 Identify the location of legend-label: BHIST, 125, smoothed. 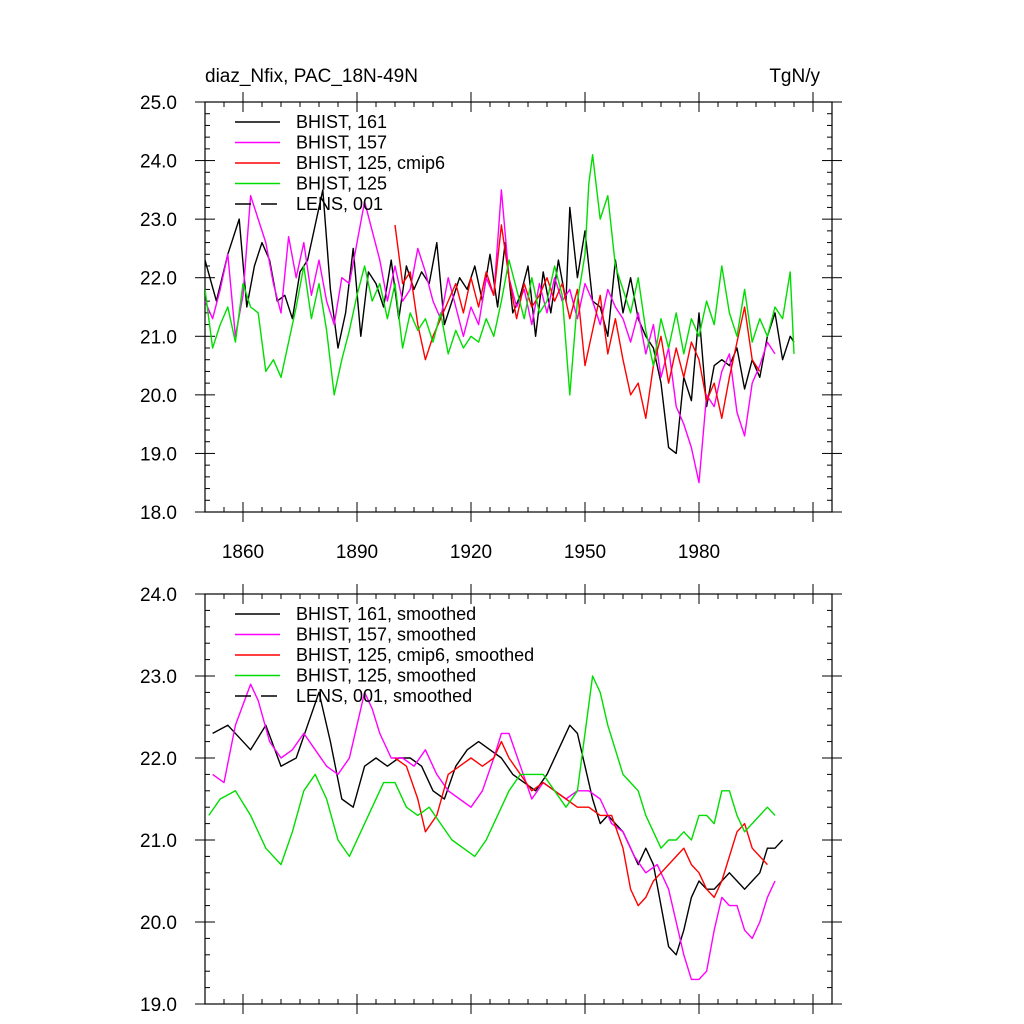
(386, 676).